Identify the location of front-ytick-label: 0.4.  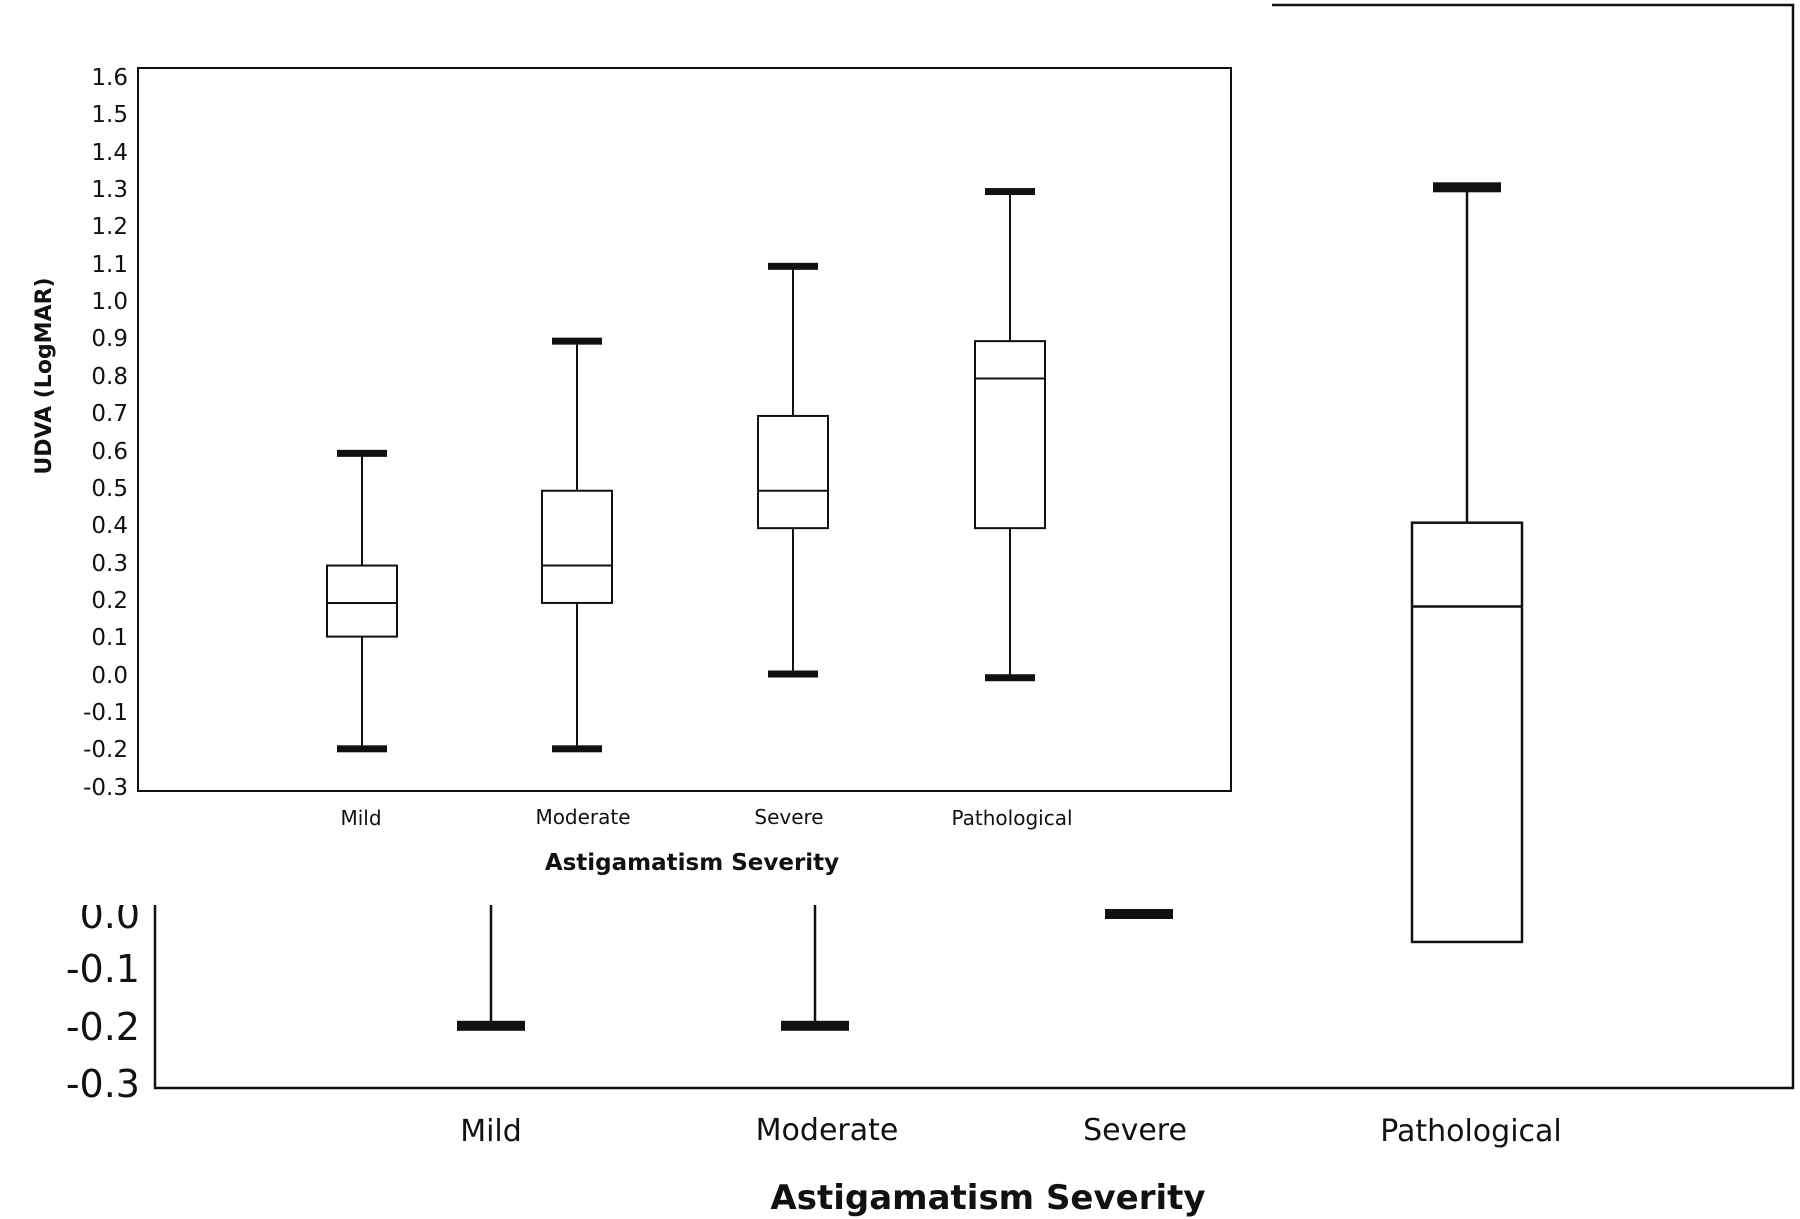
(109, 526).